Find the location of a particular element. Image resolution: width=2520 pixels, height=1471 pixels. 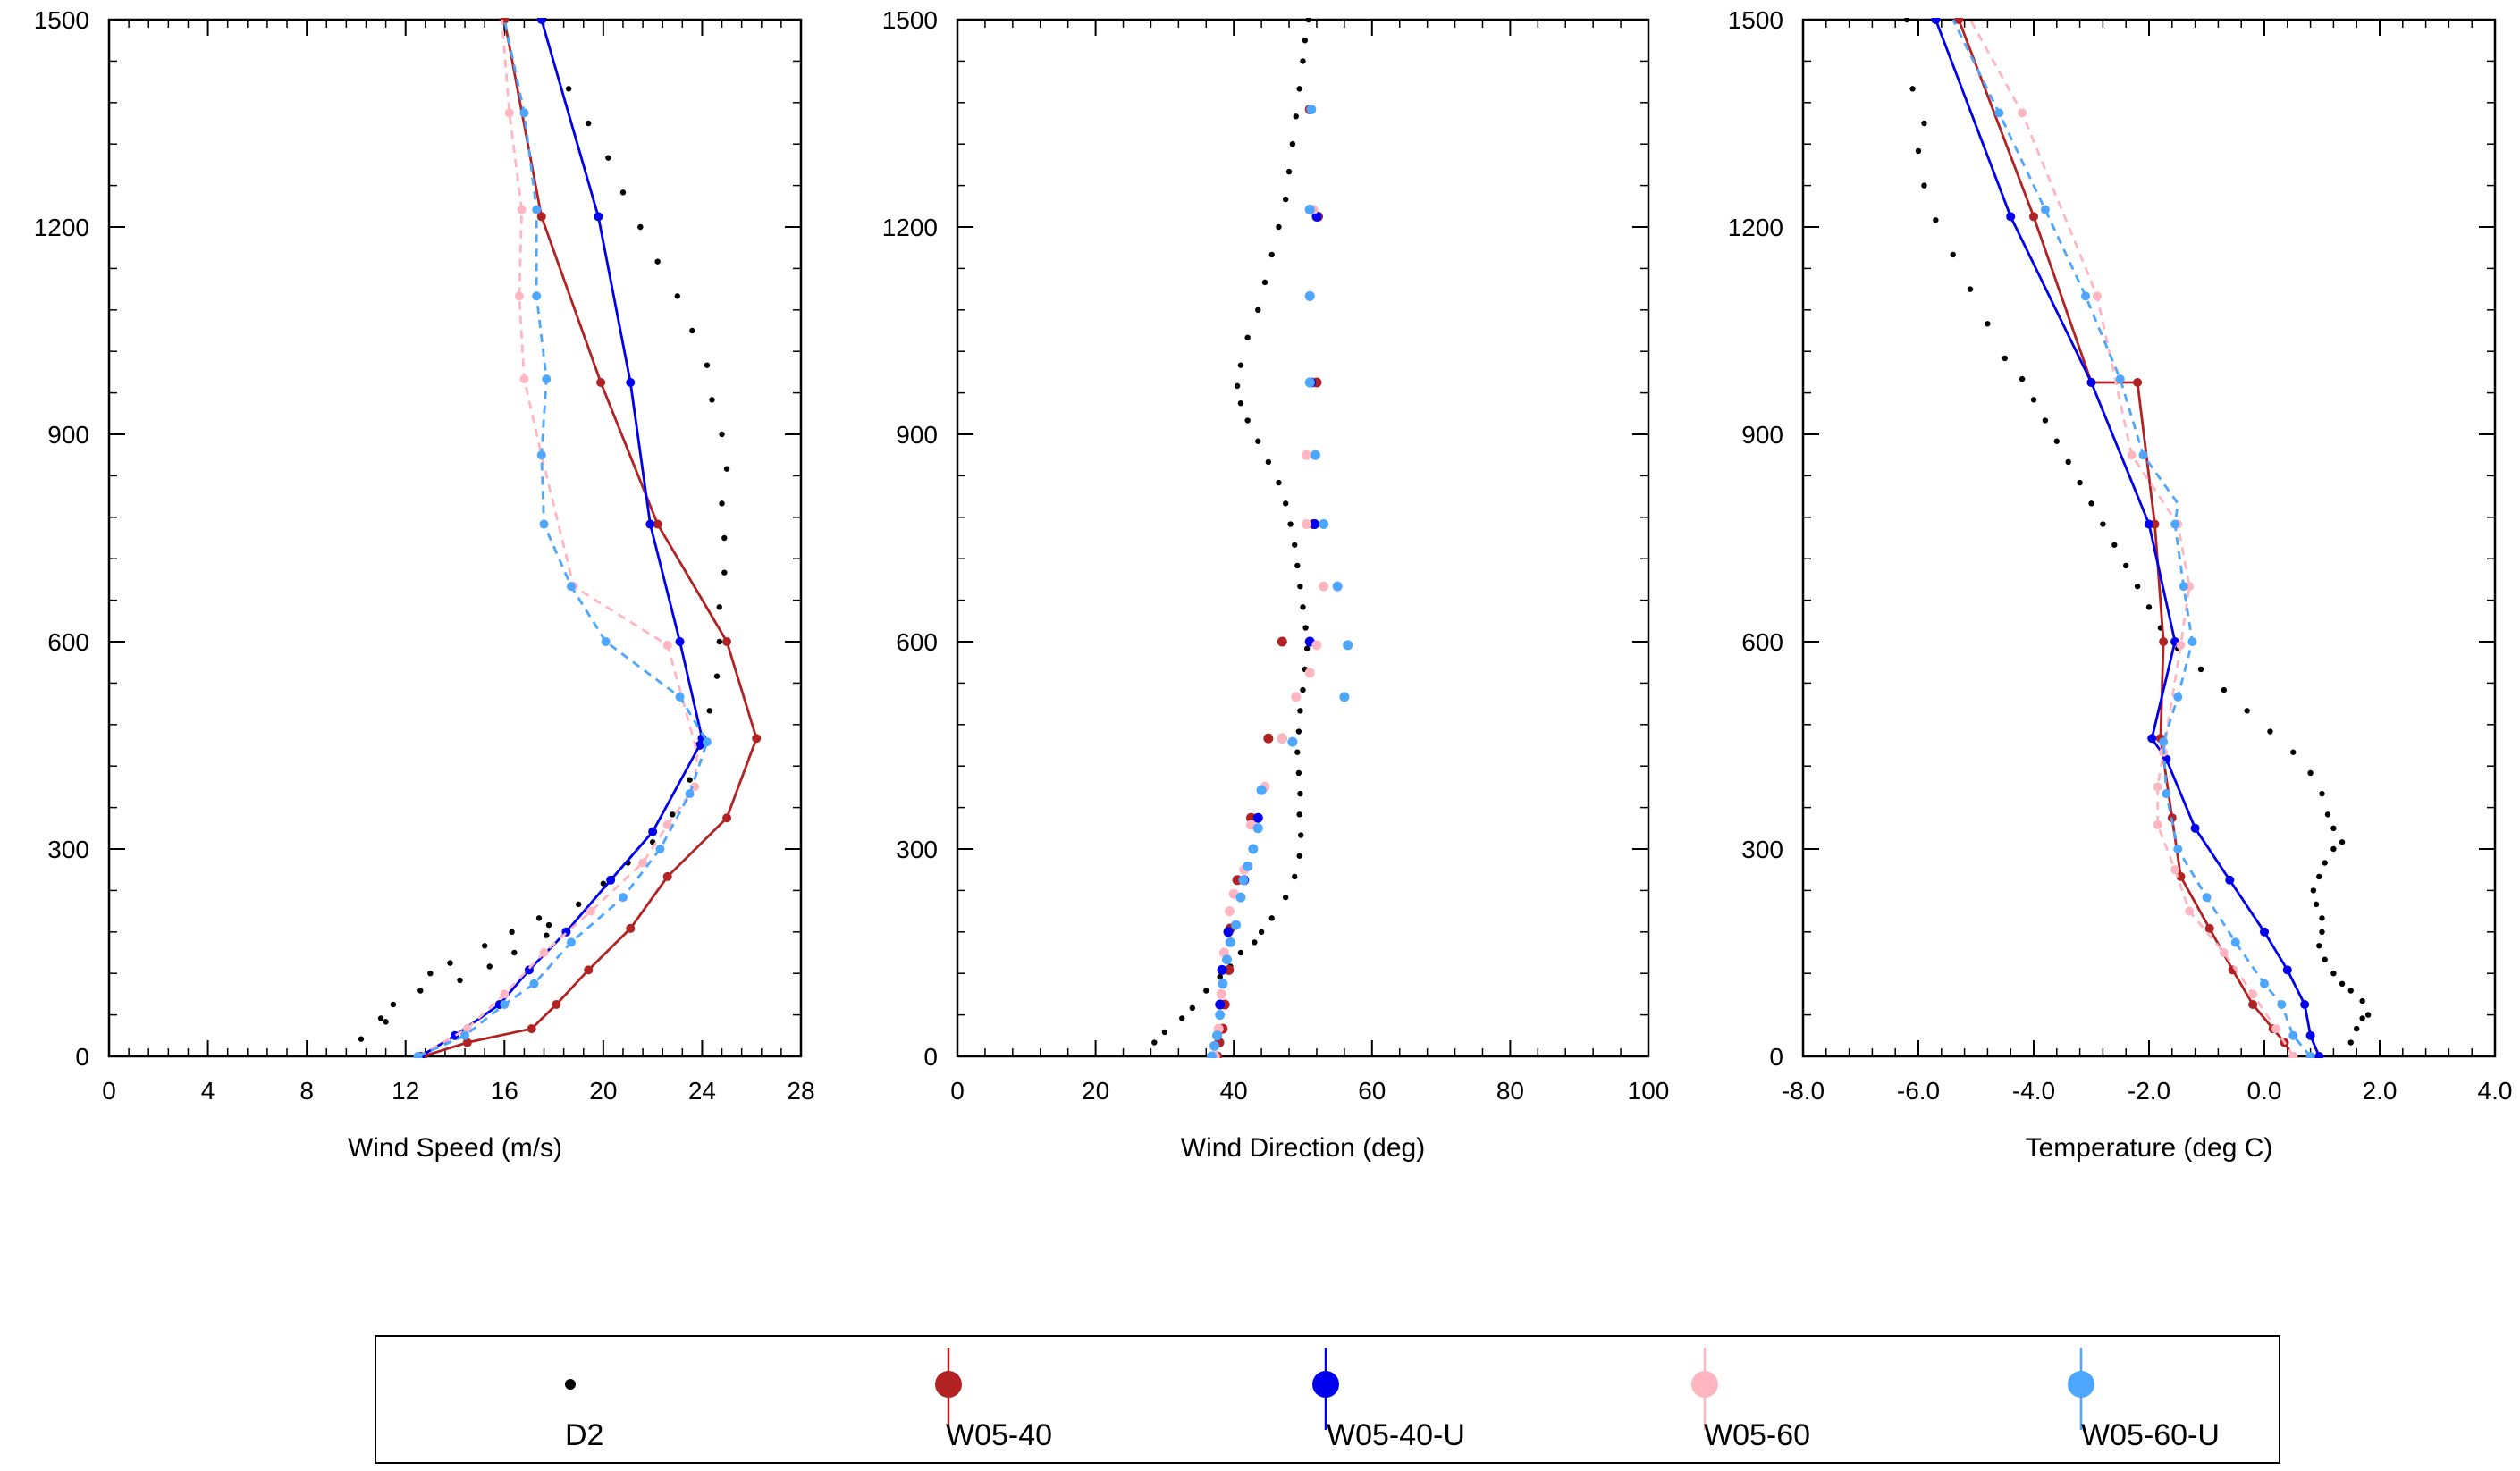

series-w05-40-u is located at coordinates (561, 538).